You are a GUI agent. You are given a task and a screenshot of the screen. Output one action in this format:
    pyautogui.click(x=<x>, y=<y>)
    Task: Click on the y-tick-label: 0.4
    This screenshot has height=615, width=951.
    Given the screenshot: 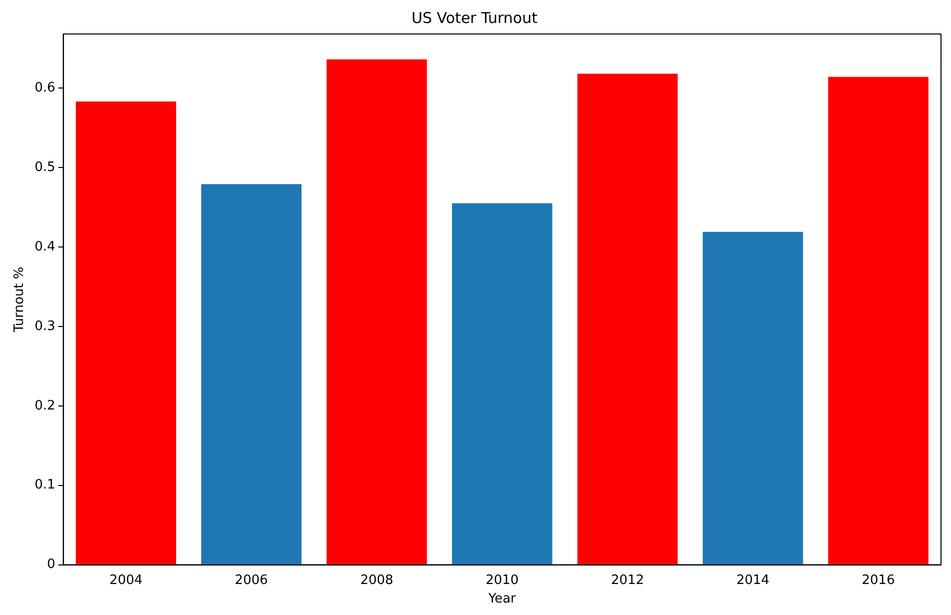 What is the action you would take?
    pyautogui.click(x=45, y=246)
    